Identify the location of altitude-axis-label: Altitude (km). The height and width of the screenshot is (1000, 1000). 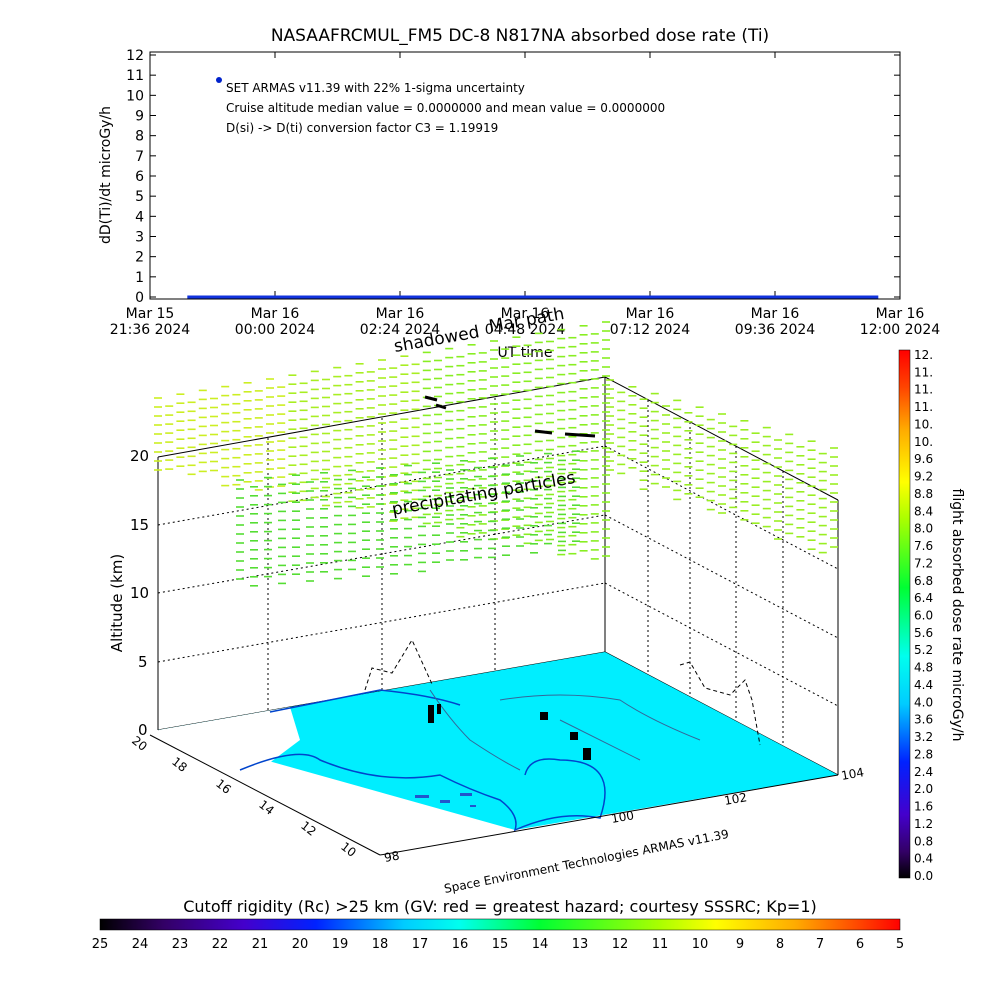
(117, 603).